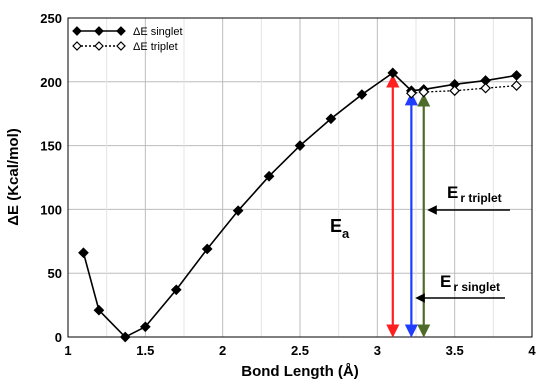 This screenshot has width=536, height=386. What do you see at coordinates (51, 82) in the screenshot?
I see `y-tick-label: 200` at bounding box center [51, 82].